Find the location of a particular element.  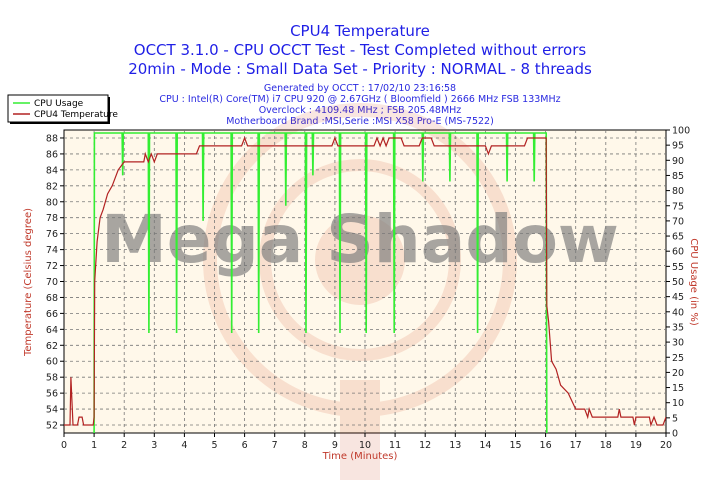

x-tick-label: 16 is located at coordinates (546, 445).